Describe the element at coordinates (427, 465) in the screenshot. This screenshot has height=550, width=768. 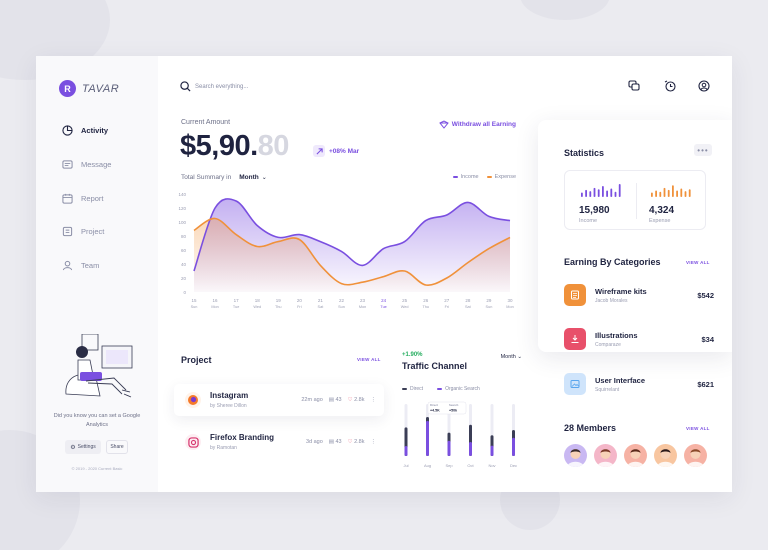
I see `month-label: Aug` at that location.